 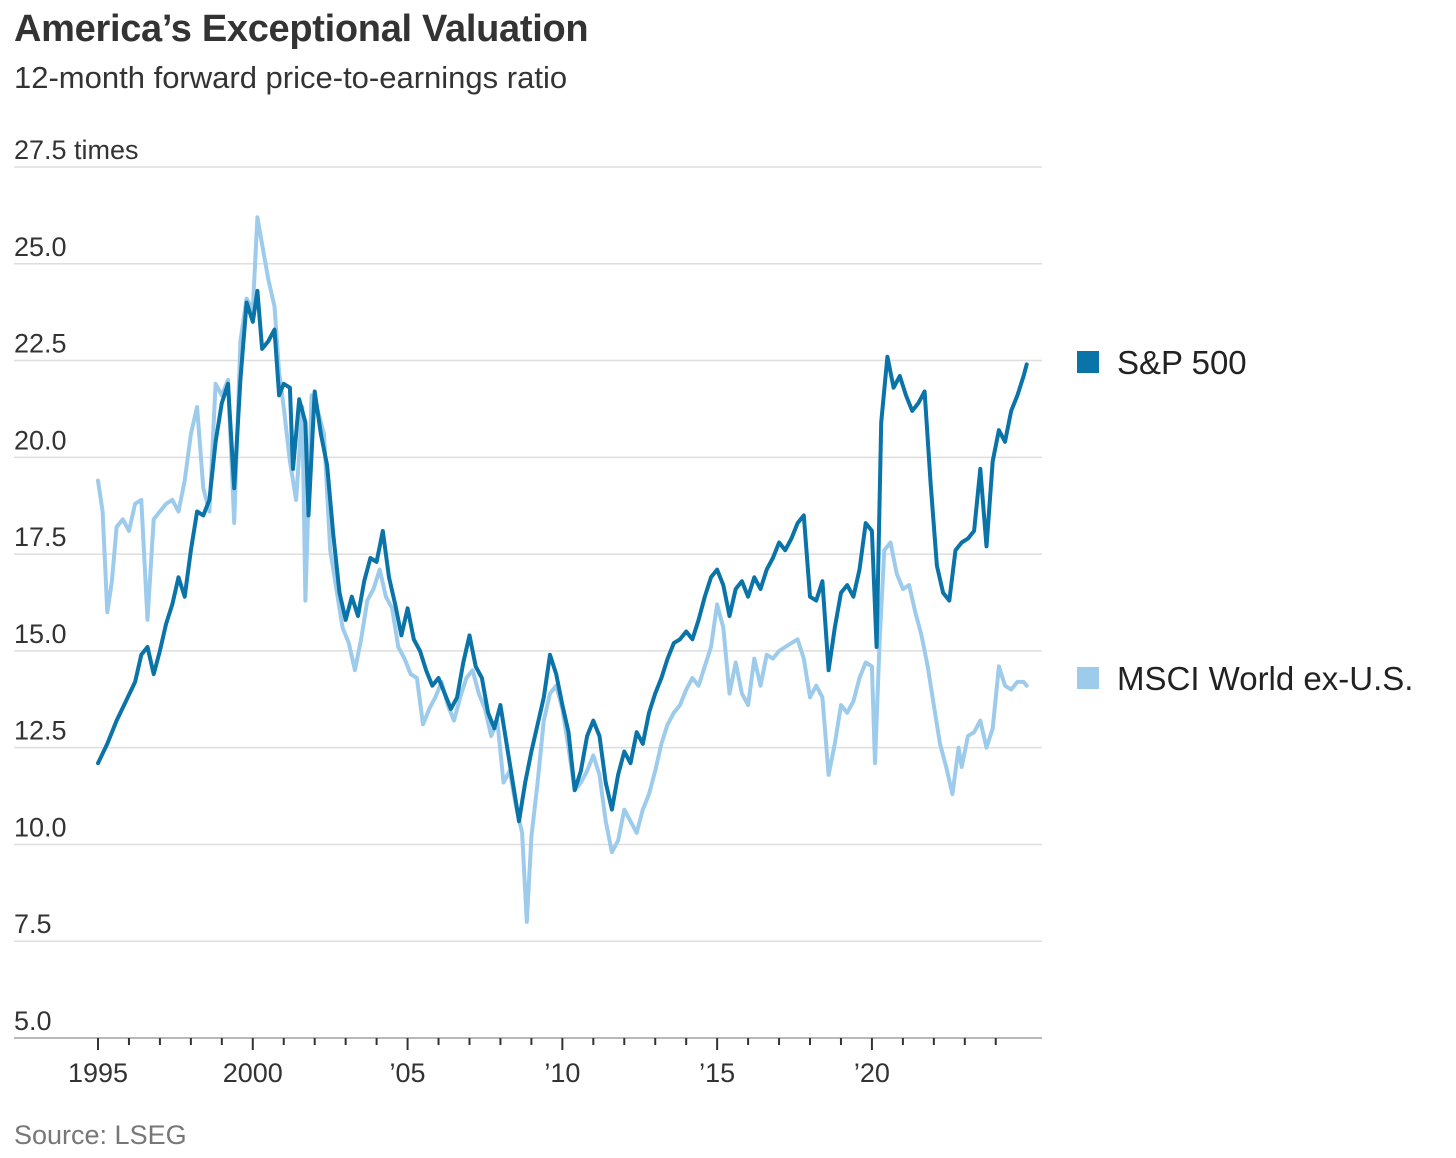 What do you see at coordinates (301, 29) in the screenshot?
I see `chart-title: America’s Exceptional Valuation` at bounding box center [301, 29].